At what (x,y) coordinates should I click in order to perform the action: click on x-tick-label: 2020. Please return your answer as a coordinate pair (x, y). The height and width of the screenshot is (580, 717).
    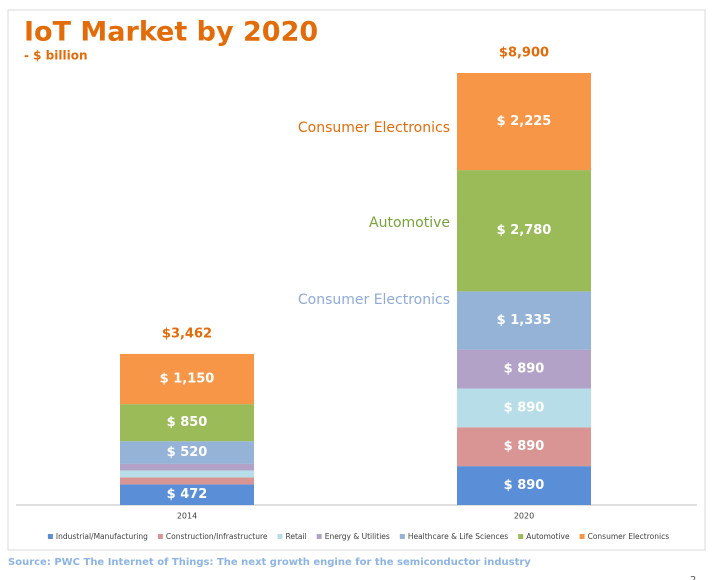
    Looking at the image, I should click on (524, 516).